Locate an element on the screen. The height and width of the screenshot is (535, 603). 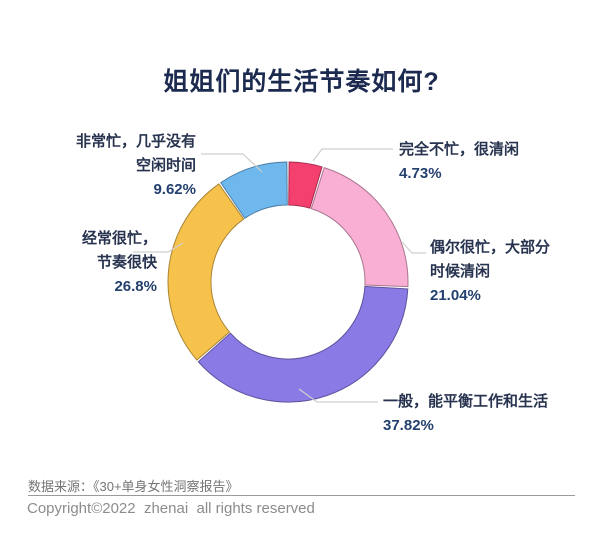
callout-very-busy: 非常忙，几乎没有 空闲时间 9.62% is located at coordinates (136, 166).